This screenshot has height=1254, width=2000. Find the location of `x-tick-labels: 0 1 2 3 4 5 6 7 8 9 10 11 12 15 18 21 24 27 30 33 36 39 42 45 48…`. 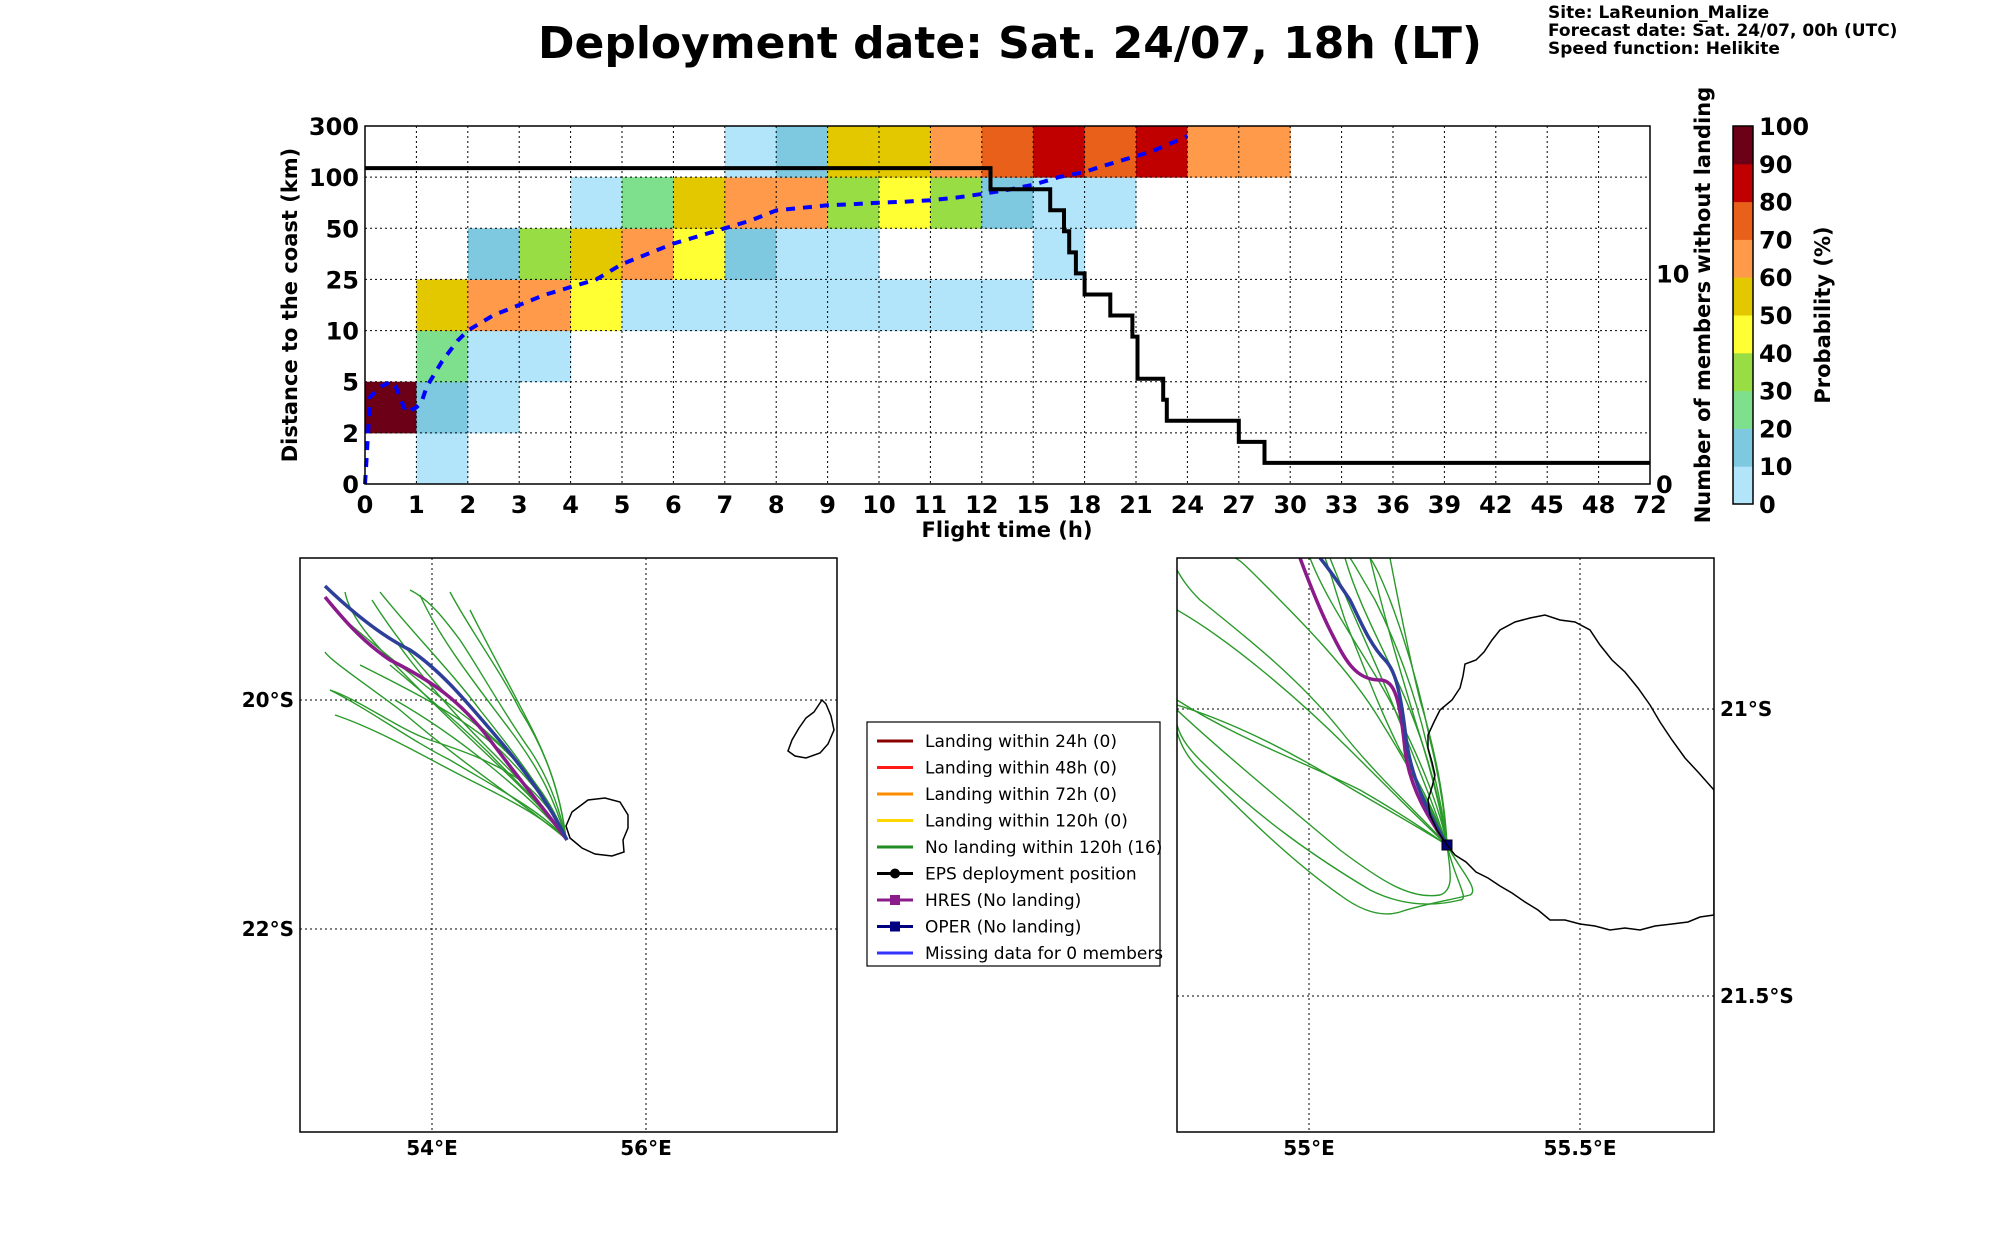

x-tick-labels: 0 1 2 3 4 5 6 7 8 9 10 11 12 15 18 21 24 27 30 33 36 39 42 45 48… is located at coordinates (1012, 505).